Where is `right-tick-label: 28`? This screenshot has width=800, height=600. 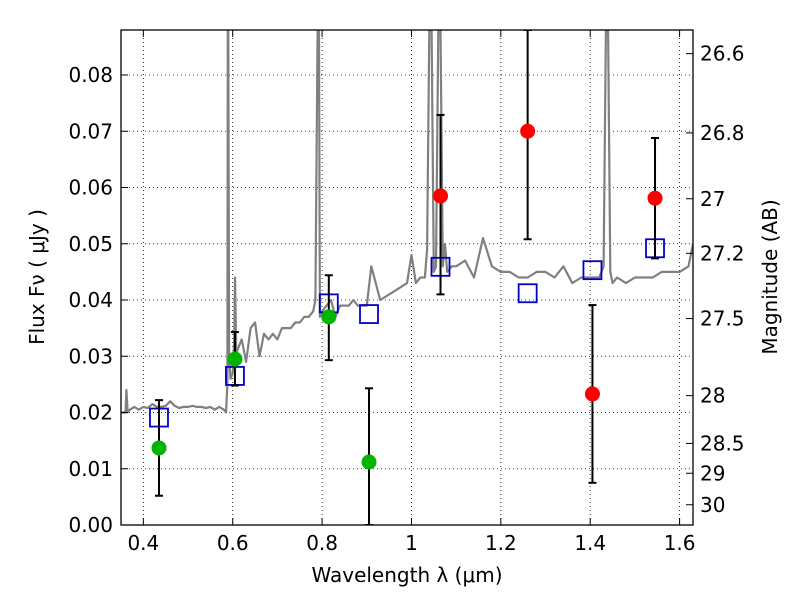
right-tick-label: 28 is located at coordinates (712, 396).